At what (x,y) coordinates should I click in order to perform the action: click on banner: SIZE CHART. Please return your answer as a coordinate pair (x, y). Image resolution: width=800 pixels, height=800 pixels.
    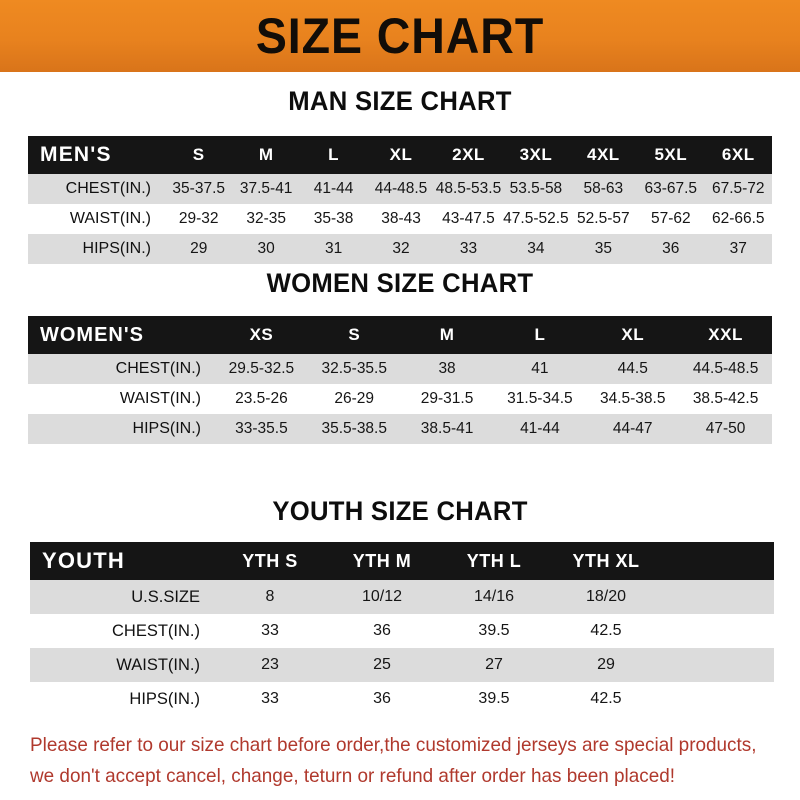
    Looking at the image, I should click on (400, 36).